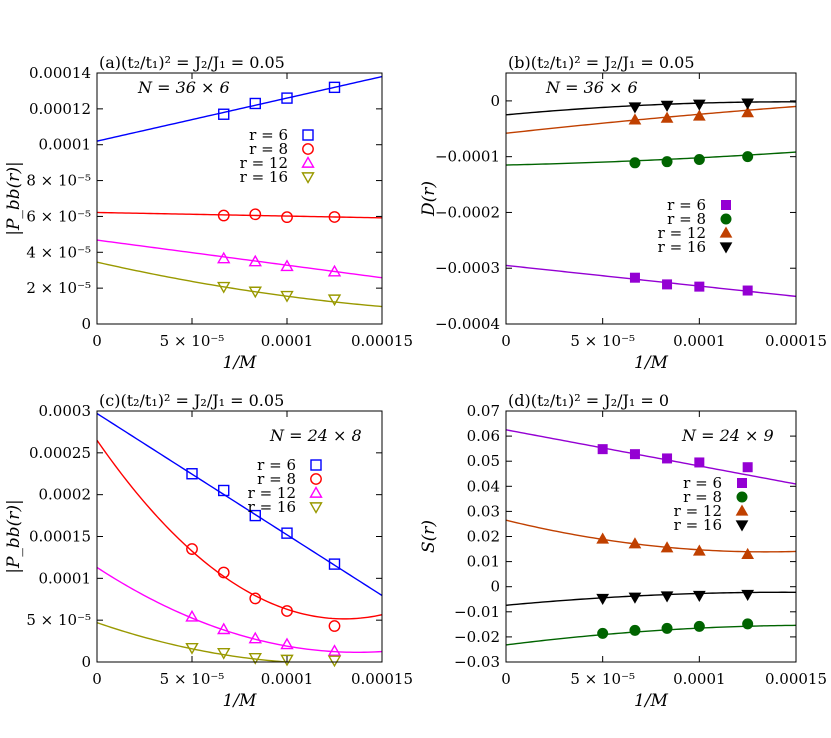  What do you see at coordinates (601, 62) in the screenshot?
I see `panel-title: (b)(t₂/t₁)² = J₂/J₁ = 0.05` at bounding box center [601, 62].